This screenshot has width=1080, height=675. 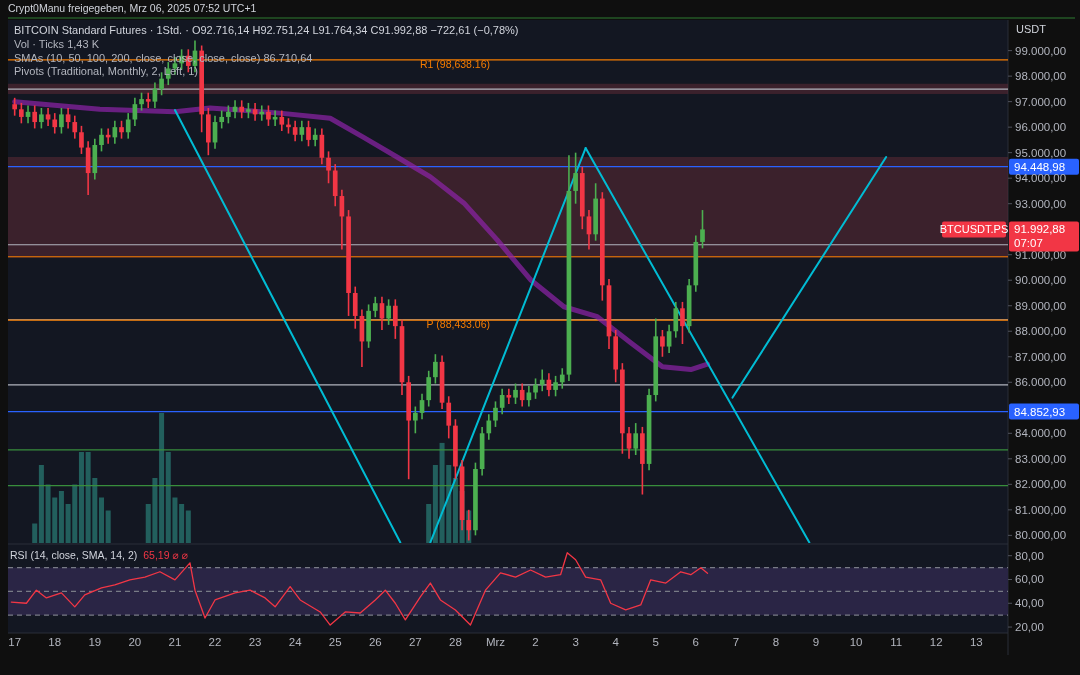 I want to click on y-tick-label: 87.000,00, so click(x=1041, y=356).